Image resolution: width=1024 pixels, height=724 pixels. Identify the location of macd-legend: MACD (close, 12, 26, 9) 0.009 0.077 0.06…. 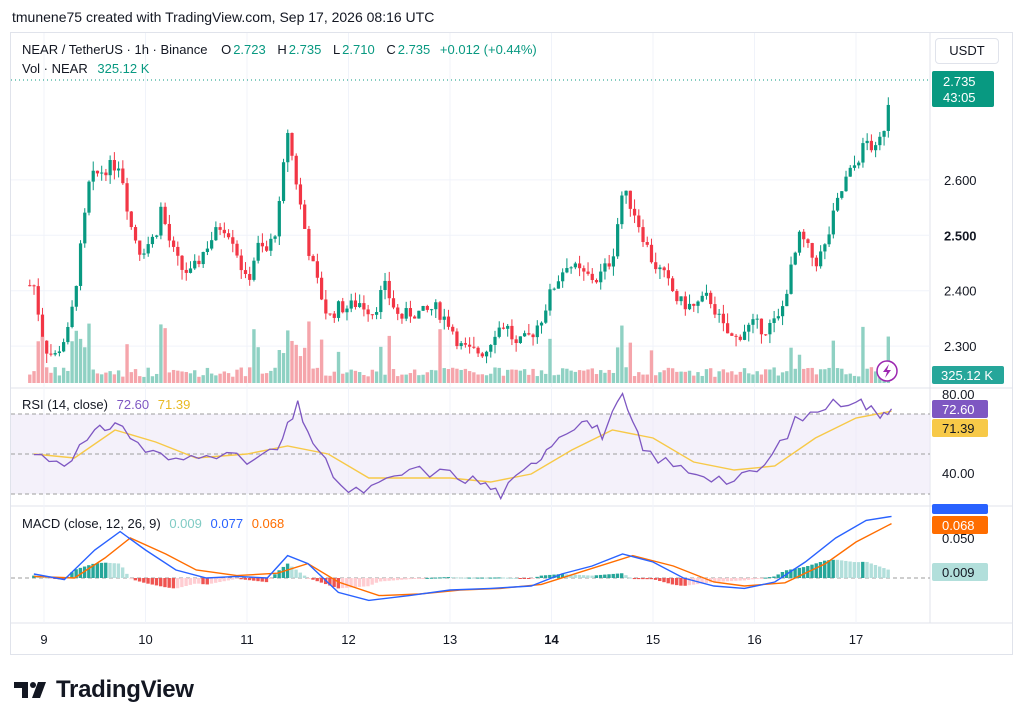
(154, 523).